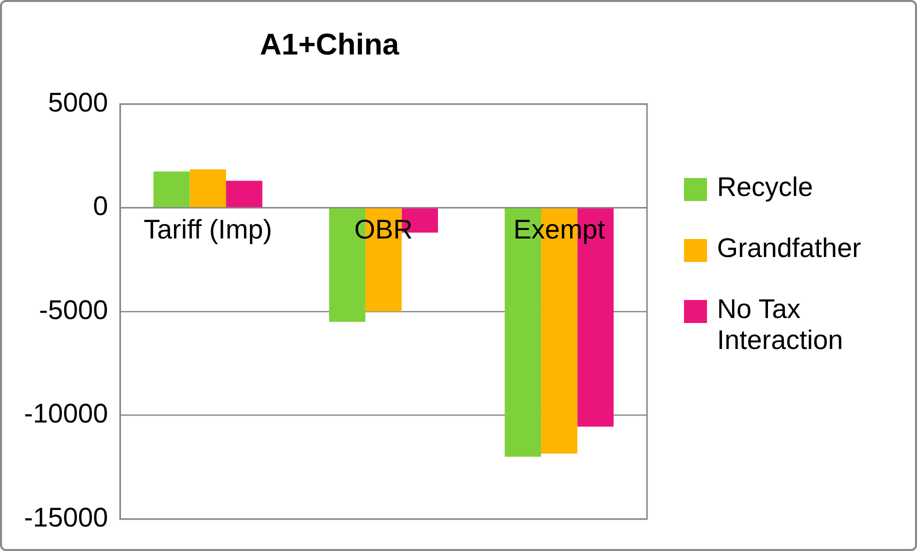 This screenshot has height=551, width=917. I want to click on y-tick-label: -5000, so click(73, 309).